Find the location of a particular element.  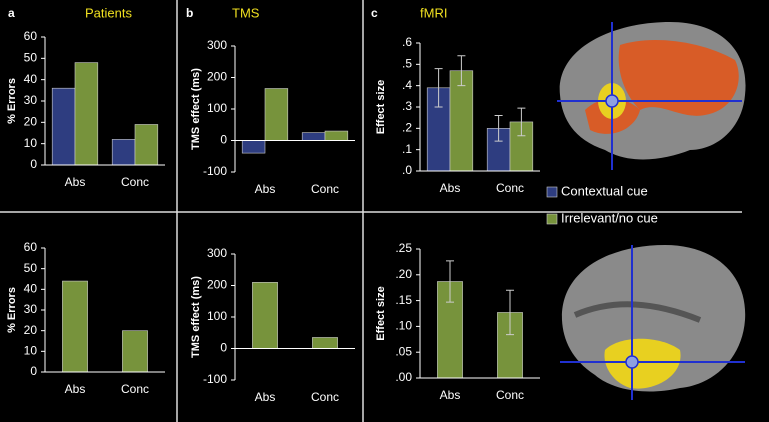

y-tick-label: .05 is located at coordinates (403, 351).